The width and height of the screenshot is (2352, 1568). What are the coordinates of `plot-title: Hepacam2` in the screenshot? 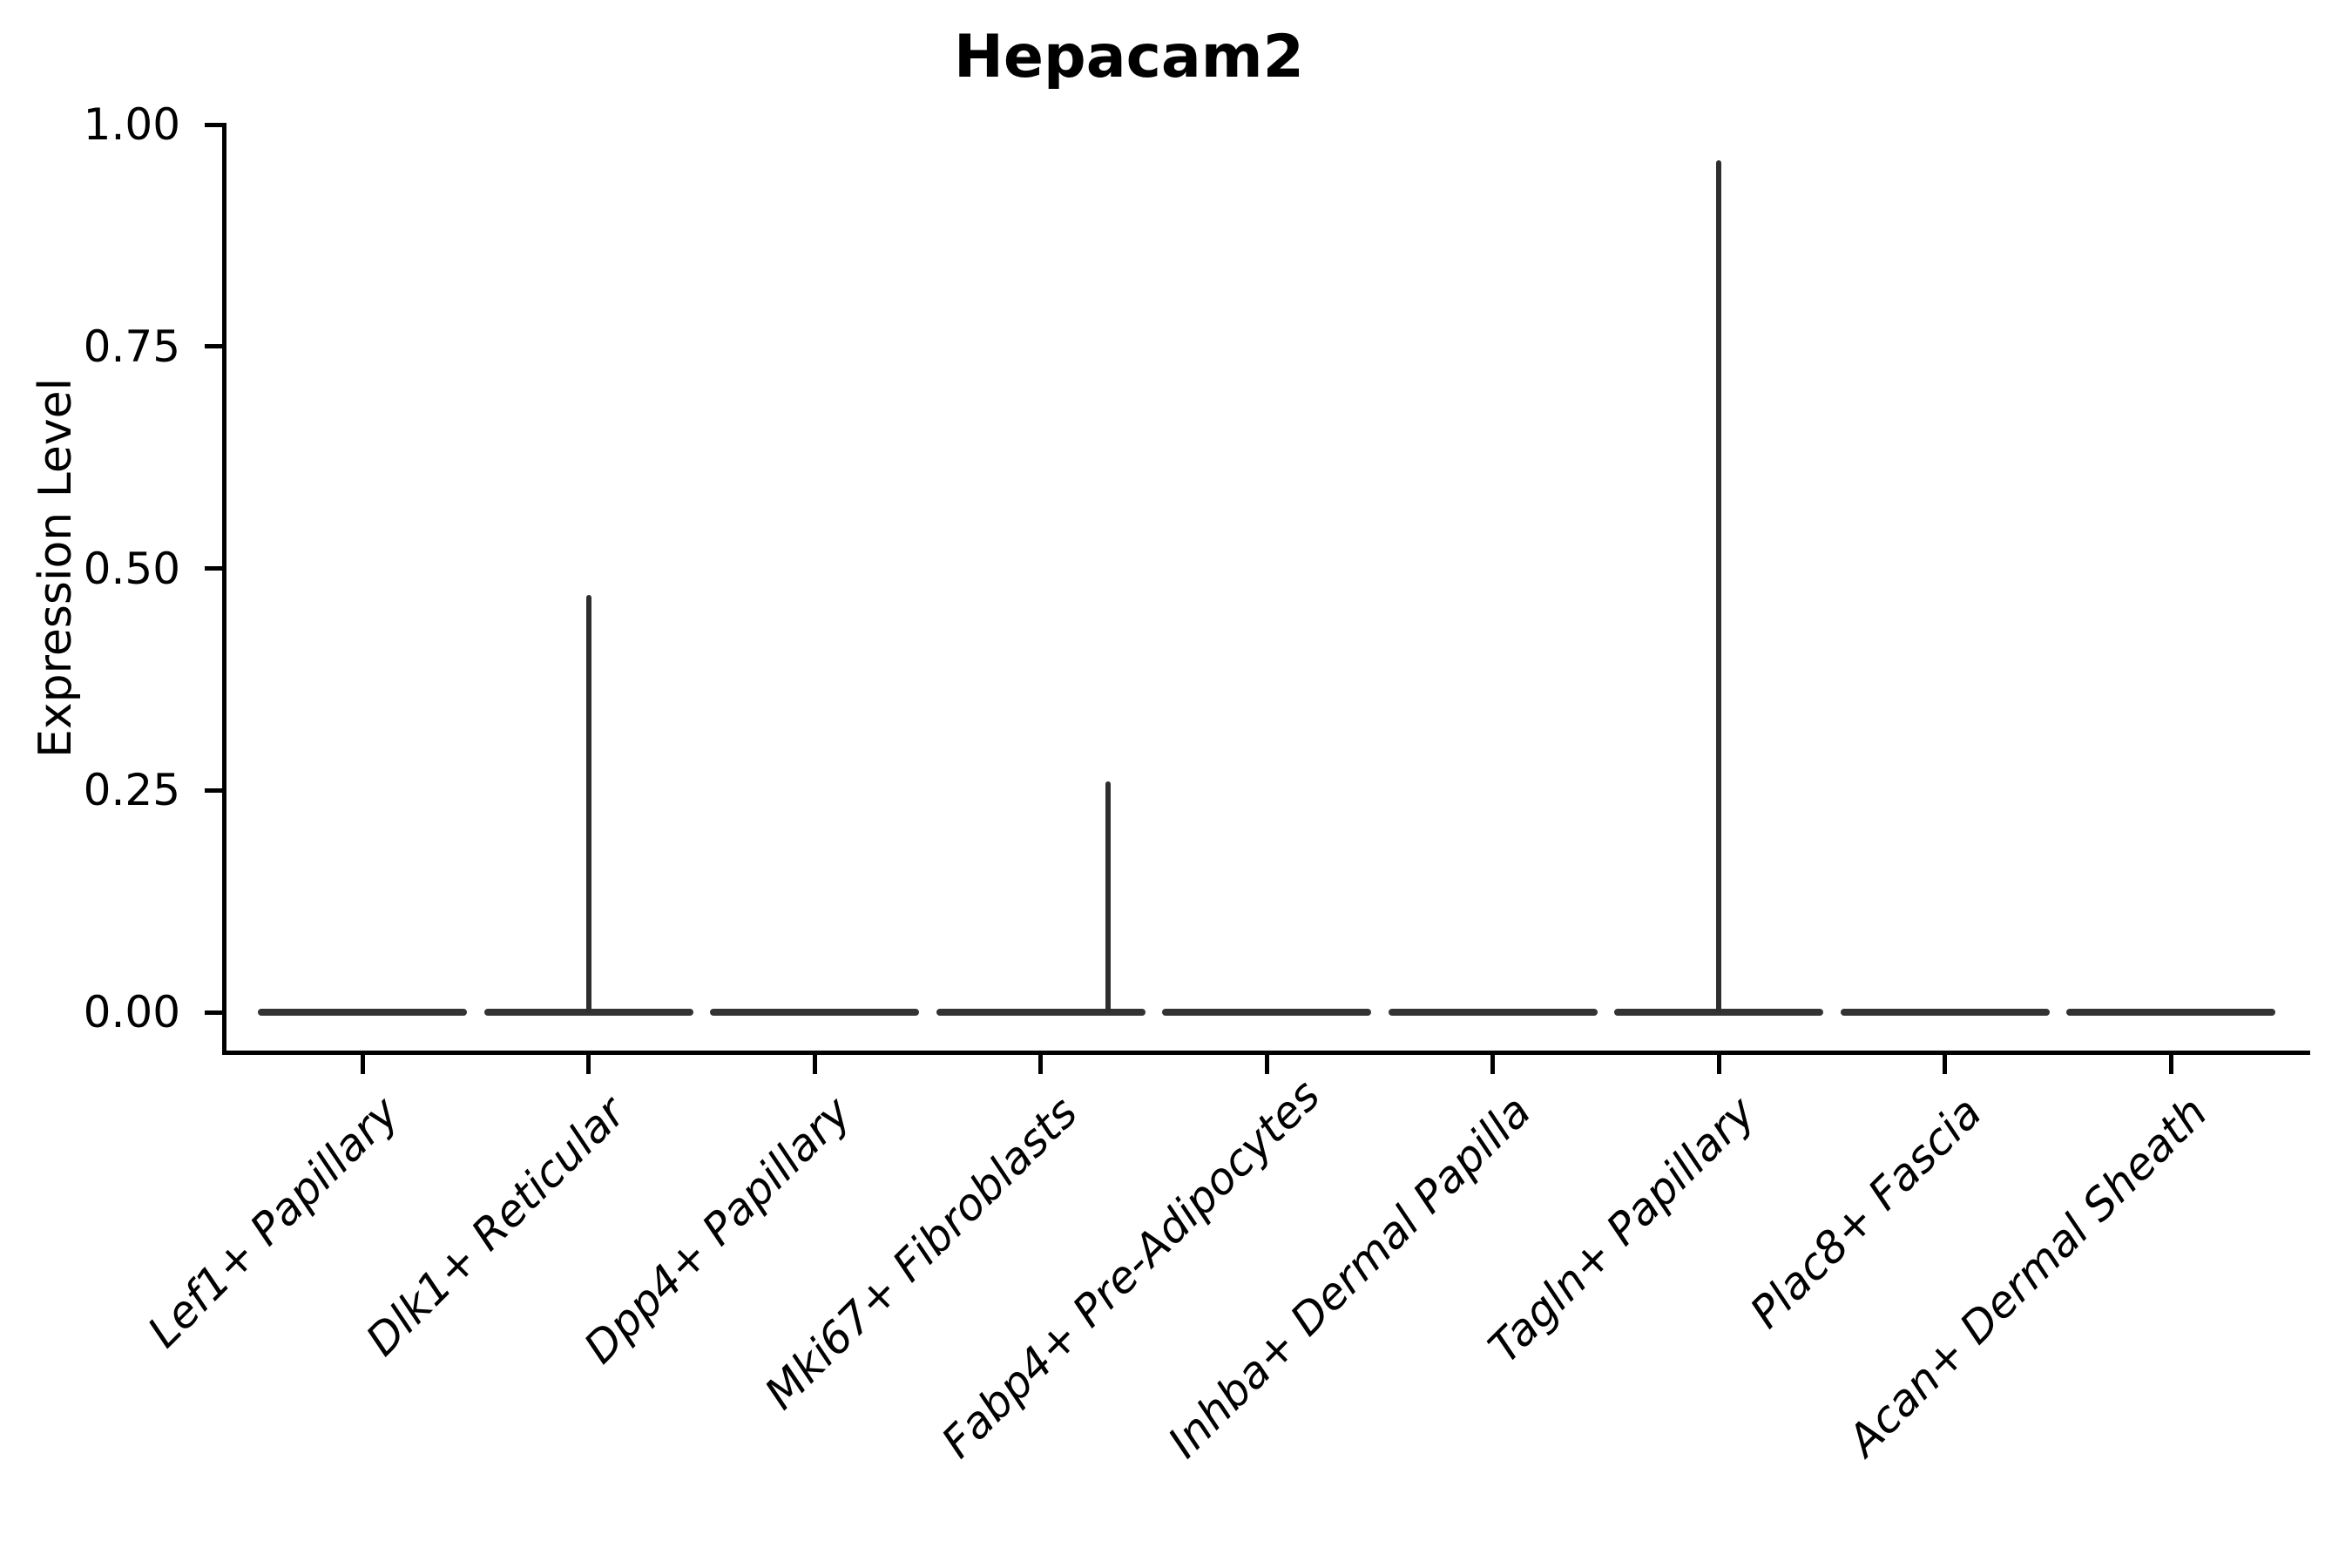 It's located at (1129, 57).